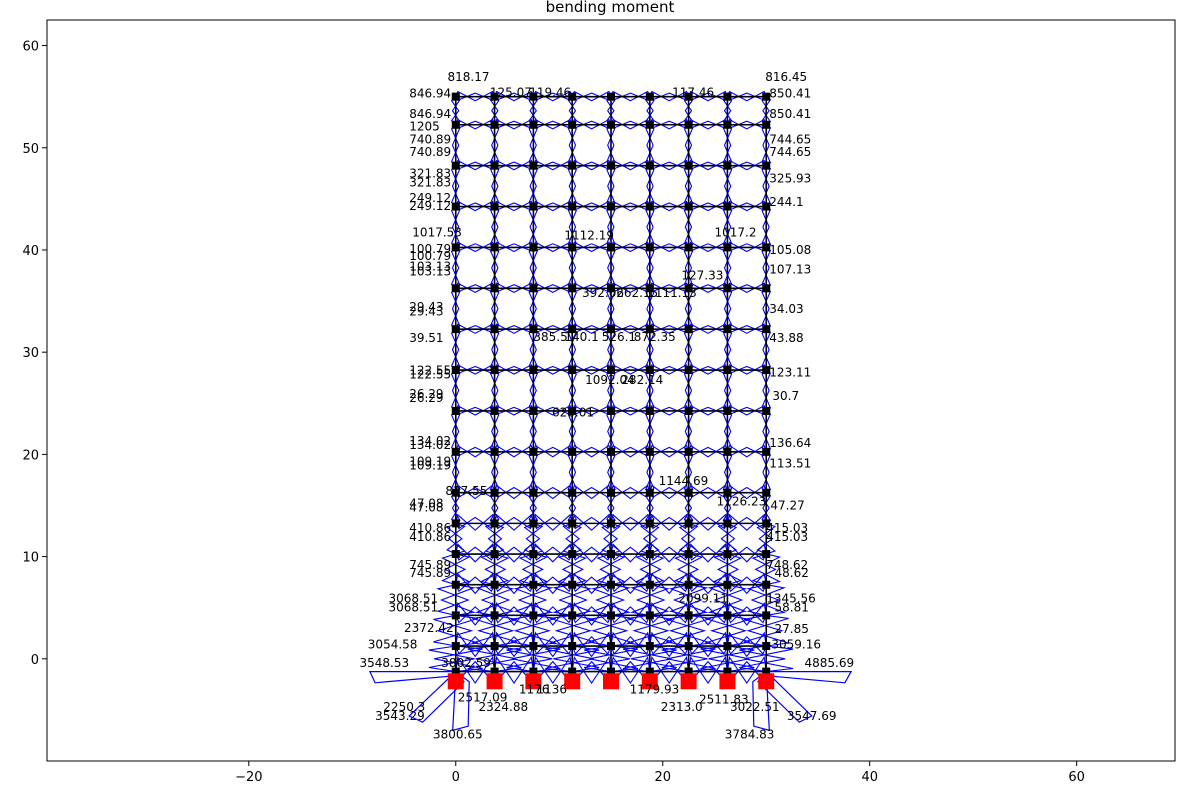 This screenshot has height=800, width=1200. What do you see at coordinates (655, 337) in the screenshot?
I see `moment-value-label: 872.35` at bounding box center [655, 337].